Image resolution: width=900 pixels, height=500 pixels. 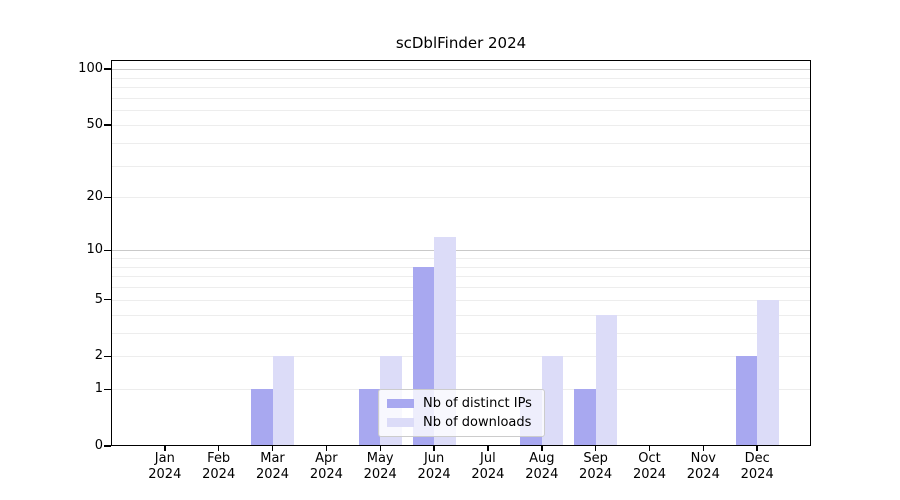 I want to click on chart-title: scDblFinder 2024, so click(x=461, y=43).